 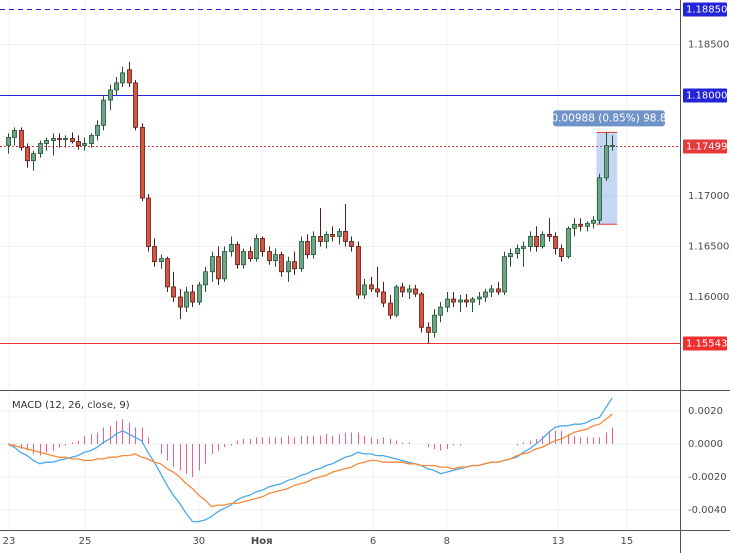 What do you see at coordinates (9, 541) in the screenshot?
I see `x-tick-label: 23` at bounding box center [9, 541].